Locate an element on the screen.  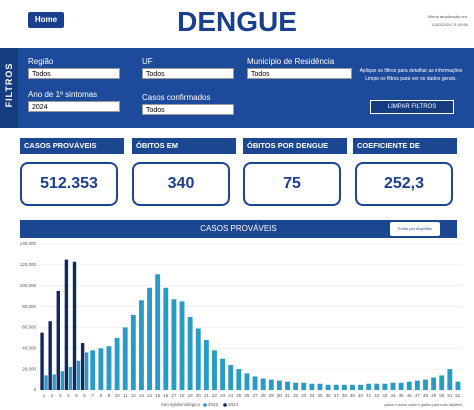
x-tick-label: 39 is located at coordinates (353, 395).